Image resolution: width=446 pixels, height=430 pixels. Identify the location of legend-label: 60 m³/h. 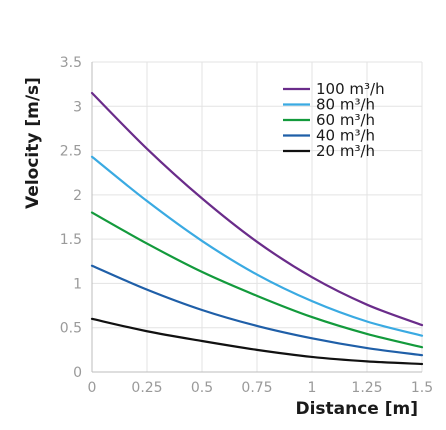
(345, 120).